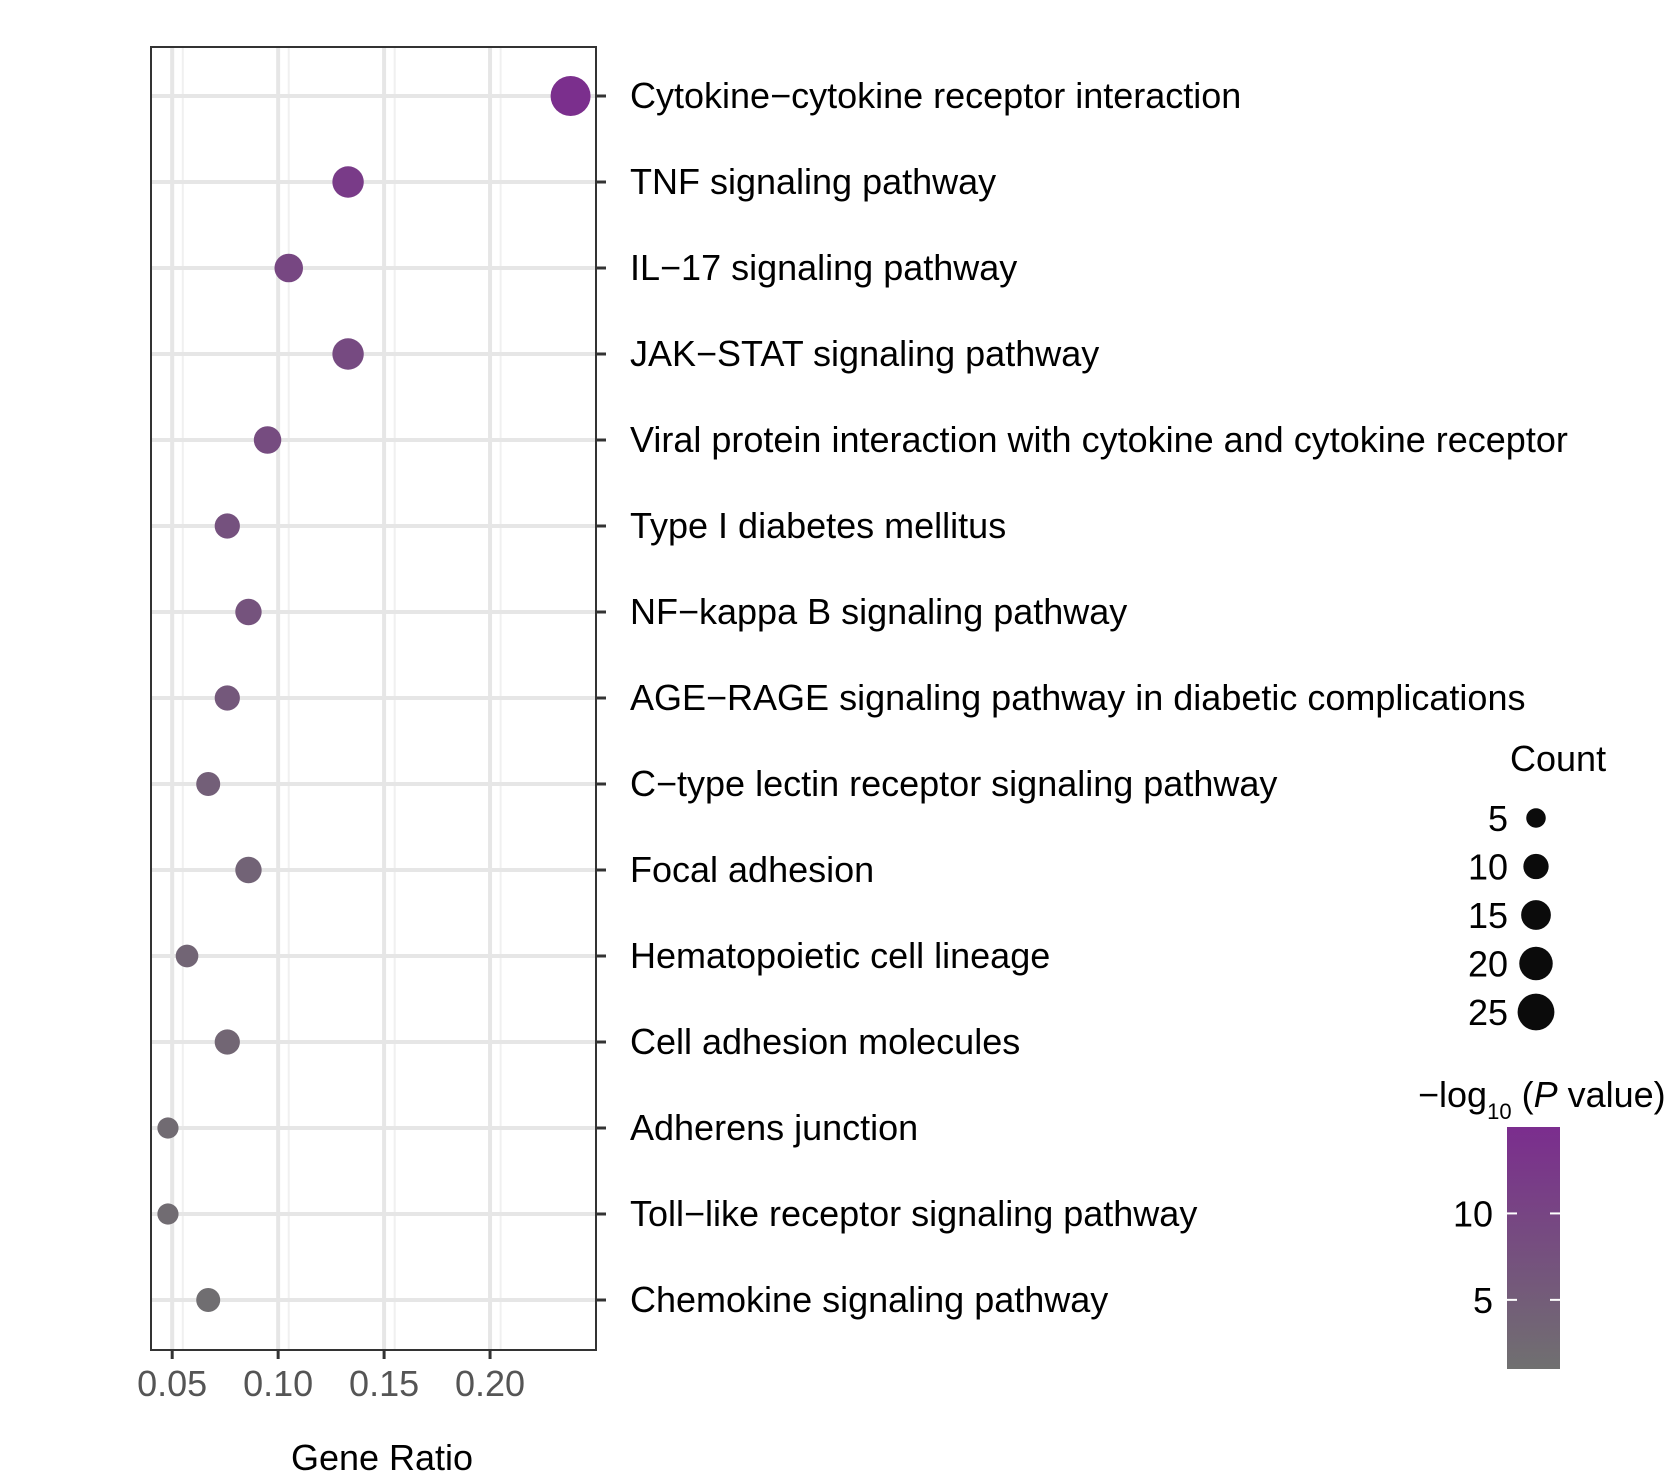 The image size is (1673, 1472). I want to click on color-legend-title-p: P, so click(1546, 1094).